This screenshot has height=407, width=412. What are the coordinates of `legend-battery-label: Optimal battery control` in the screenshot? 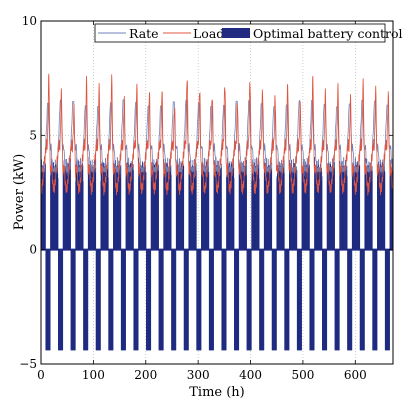 It's located at (328, 33).